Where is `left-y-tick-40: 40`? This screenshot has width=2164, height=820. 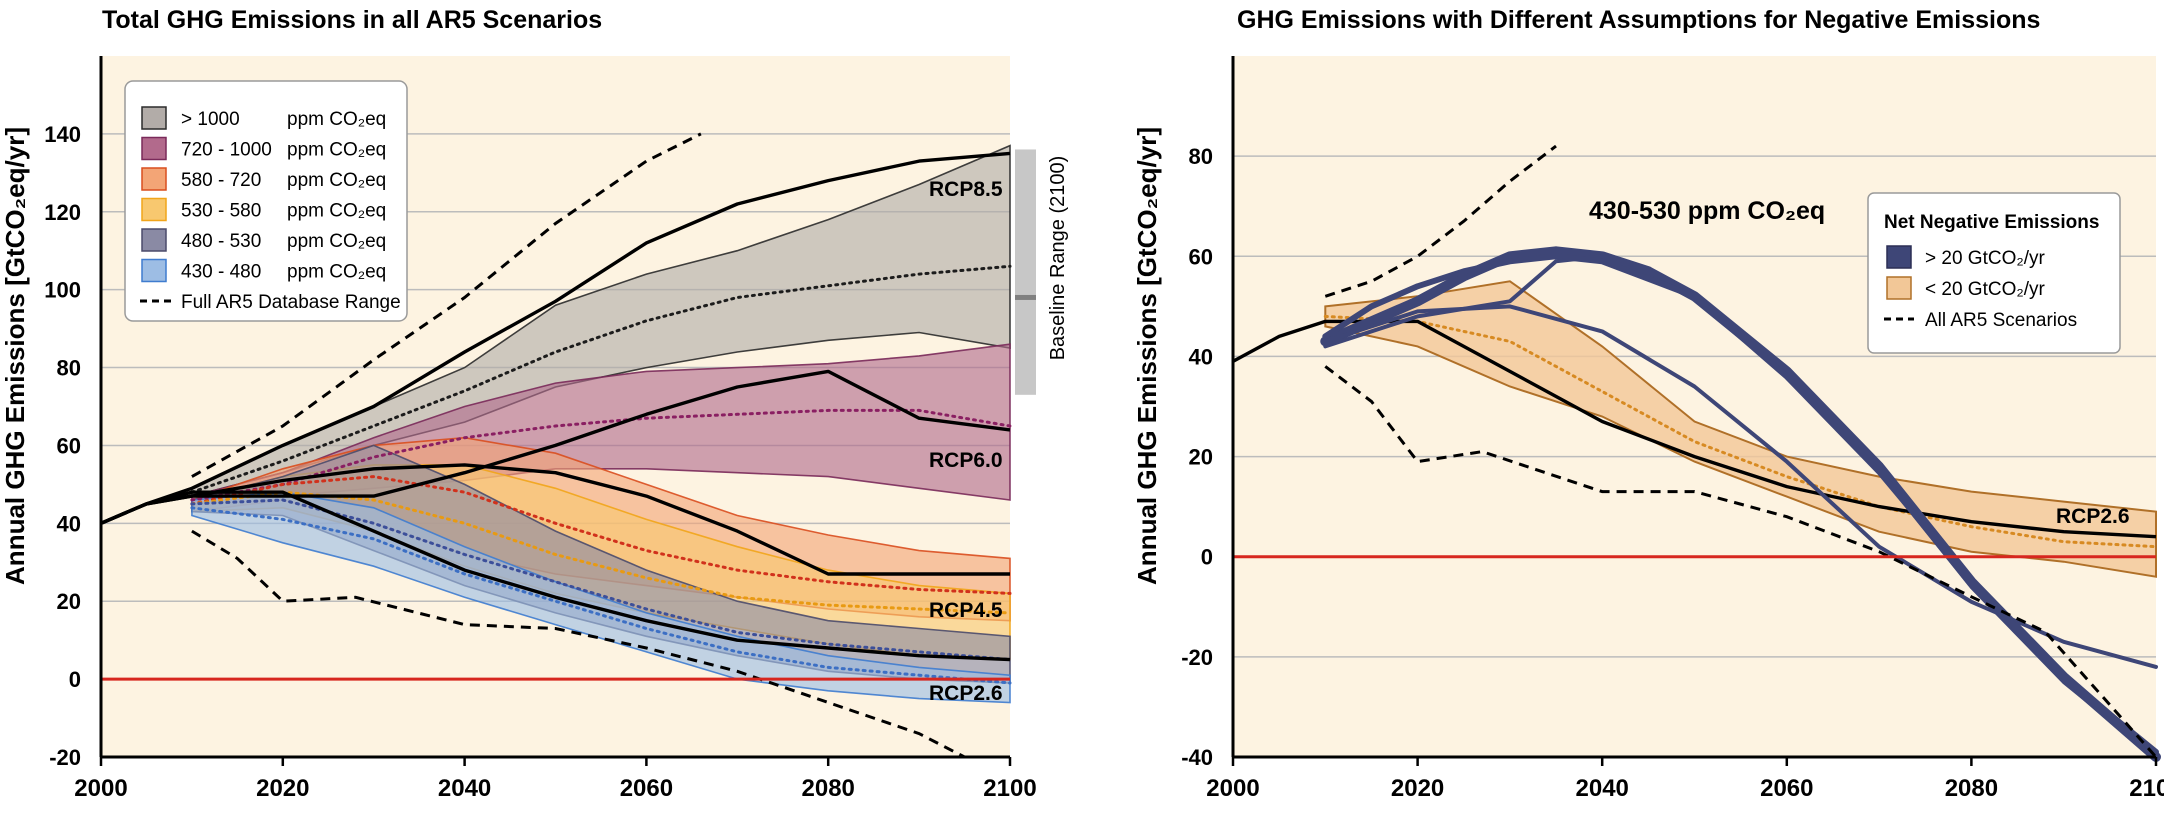 left-y-tick-40: 40 is located at coordinates (69, 523).